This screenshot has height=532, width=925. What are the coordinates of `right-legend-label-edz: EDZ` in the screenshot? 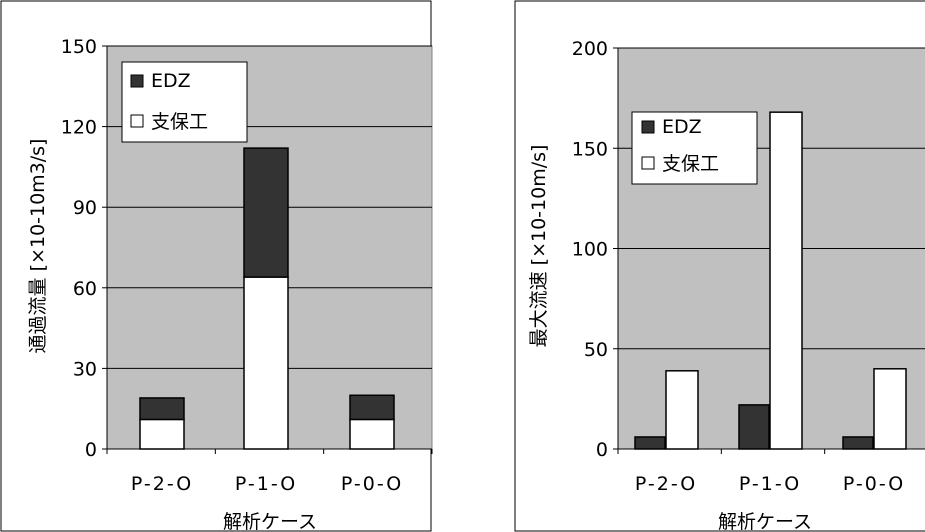 It's located at (682, 127).